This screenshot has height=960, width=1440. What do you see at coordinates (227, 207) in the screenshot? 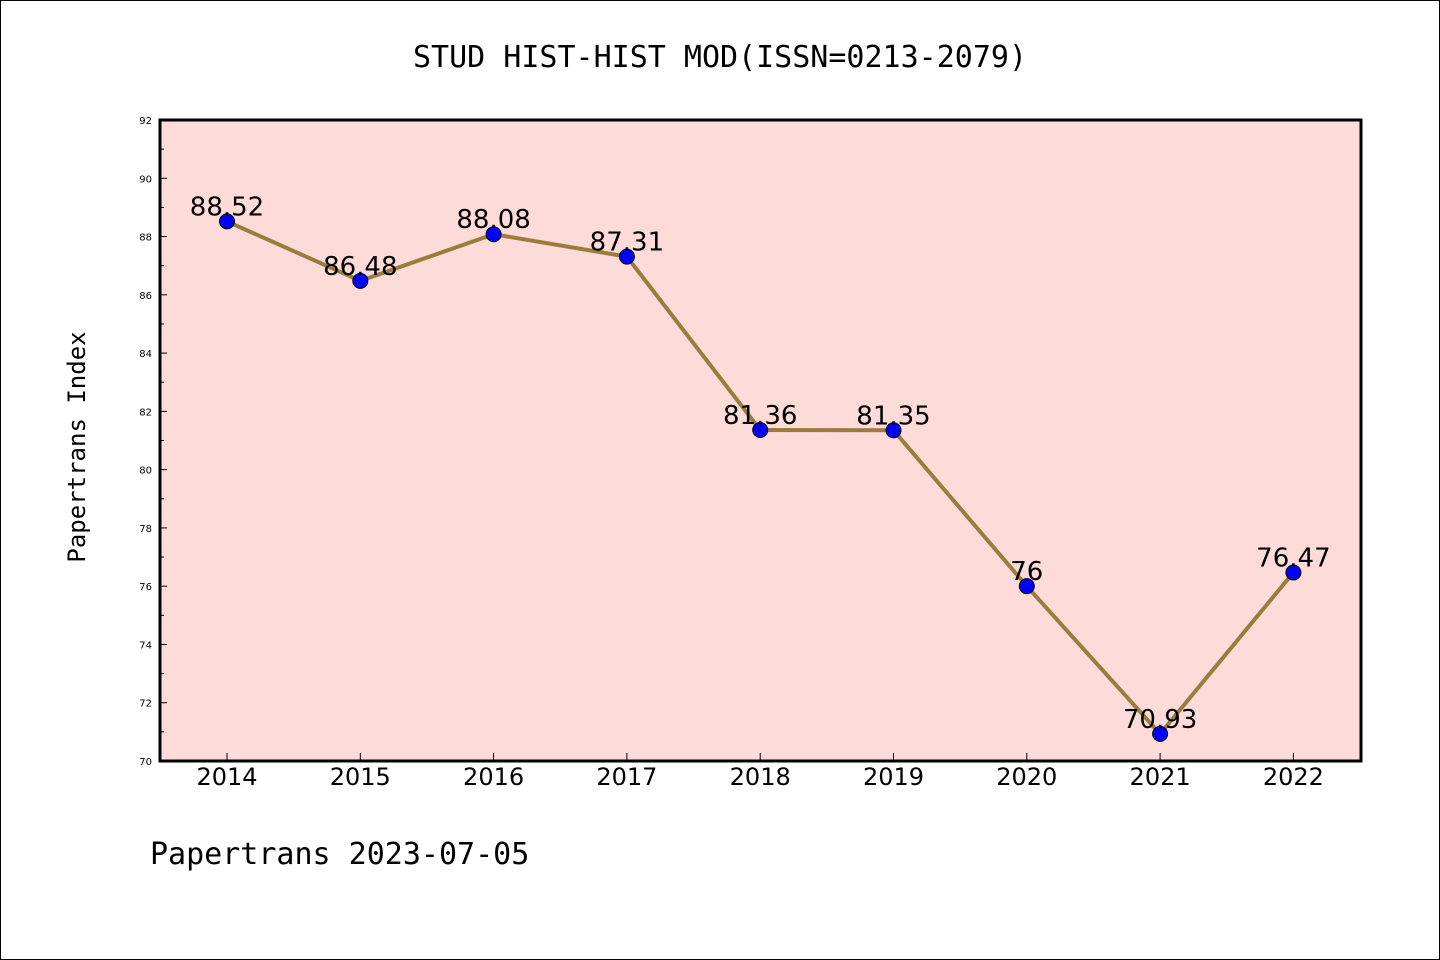
I see `data-label: 88.52` at bounding box center [227, 207].